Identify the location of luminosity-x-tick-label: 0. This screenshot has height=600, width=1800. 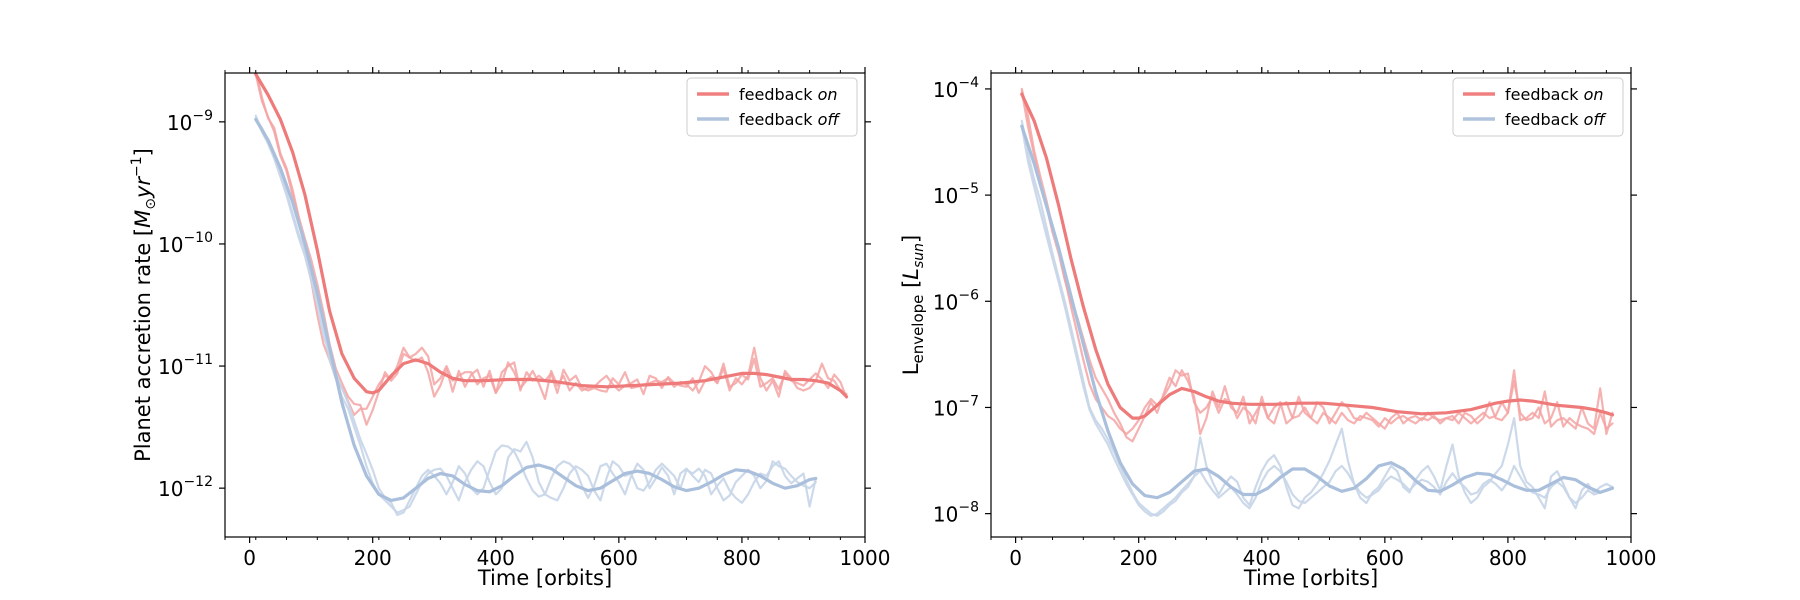
(1015, 558).